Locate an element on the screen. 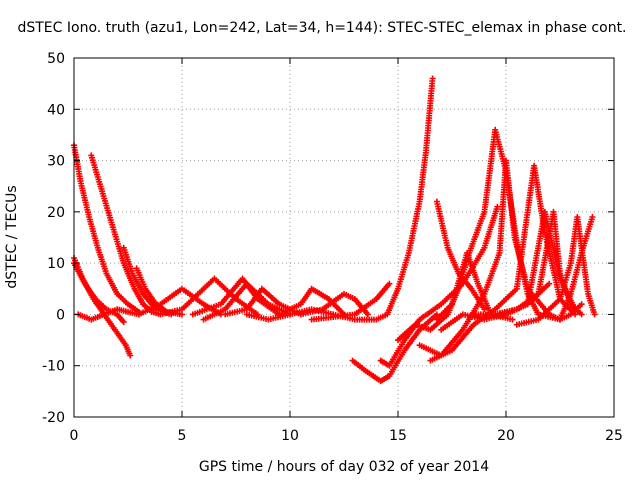 The width and height of the screenshot is (640, 480). y-tick-label: 40 is located at coordinates (56, 110).